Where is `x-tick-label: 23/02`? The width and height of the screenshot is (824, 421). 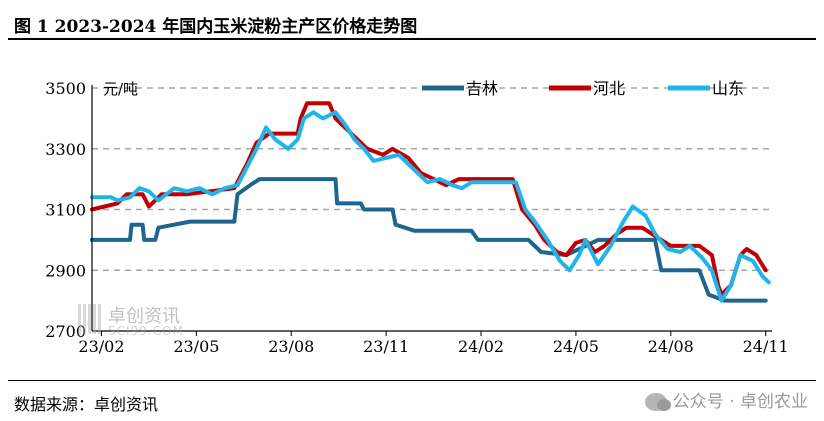
x-tick-label: 23/02 is located at coordinates (101, 346).